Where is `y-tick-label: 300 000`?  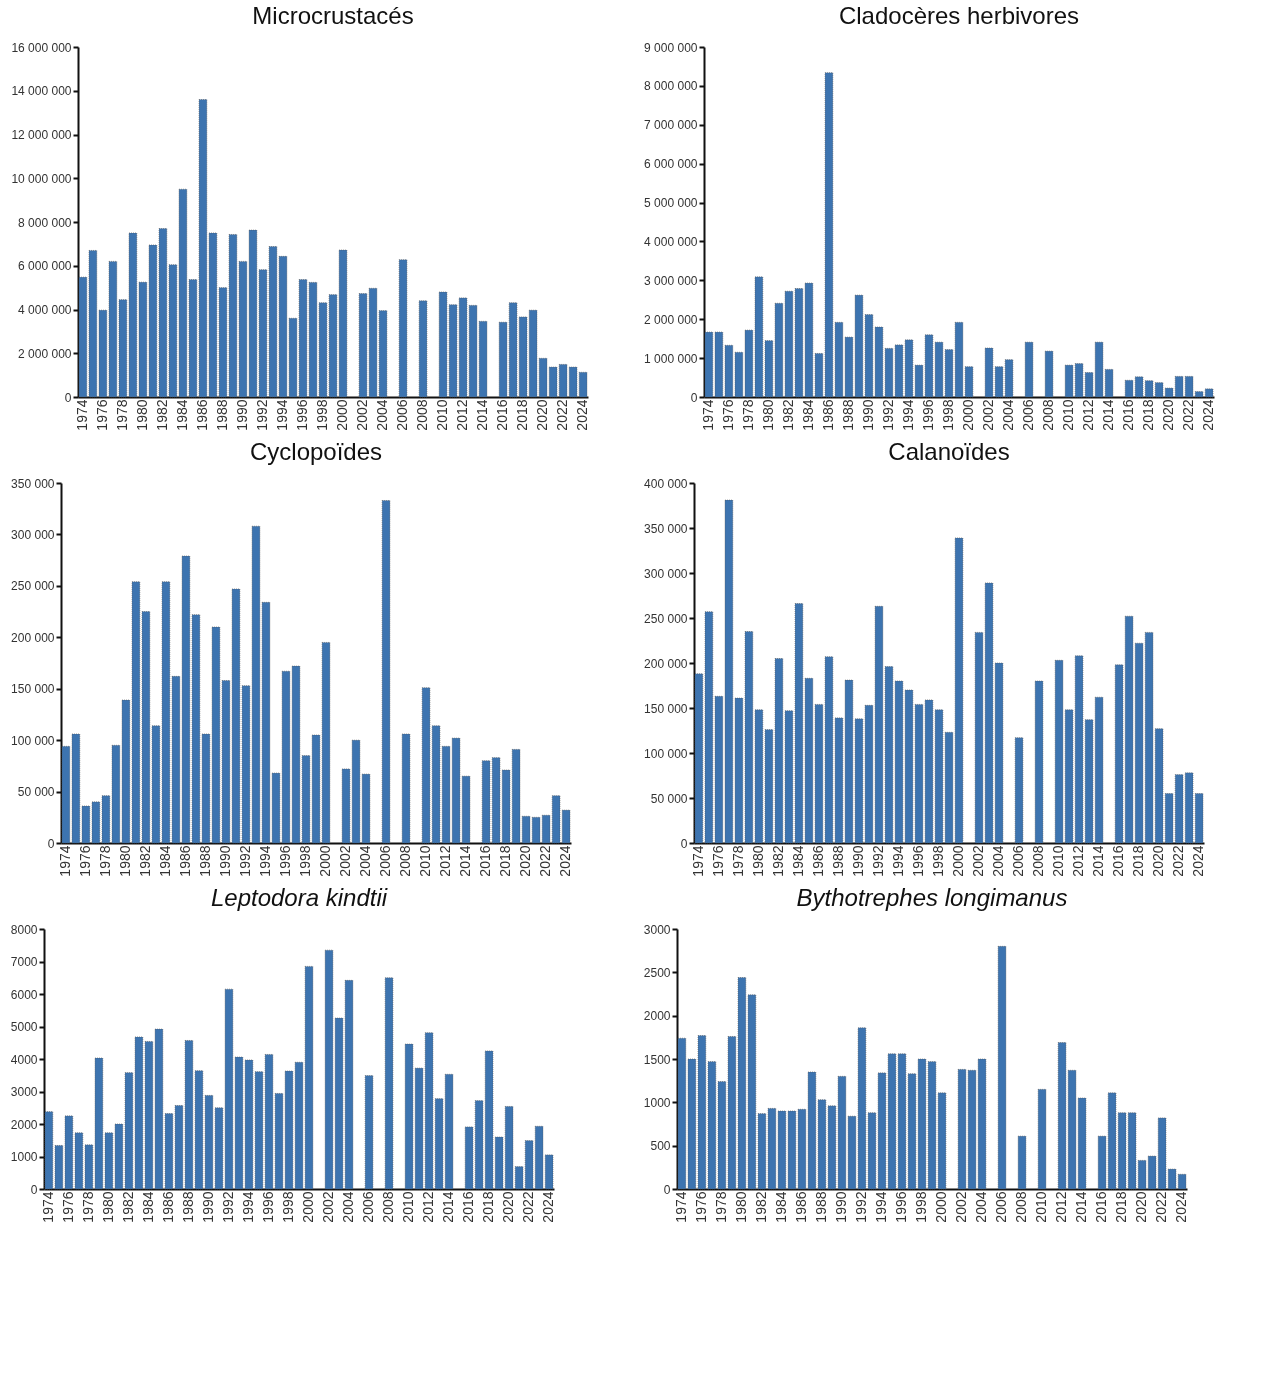
y-tick-label: 300 000 is located at coordinates (33, 534).